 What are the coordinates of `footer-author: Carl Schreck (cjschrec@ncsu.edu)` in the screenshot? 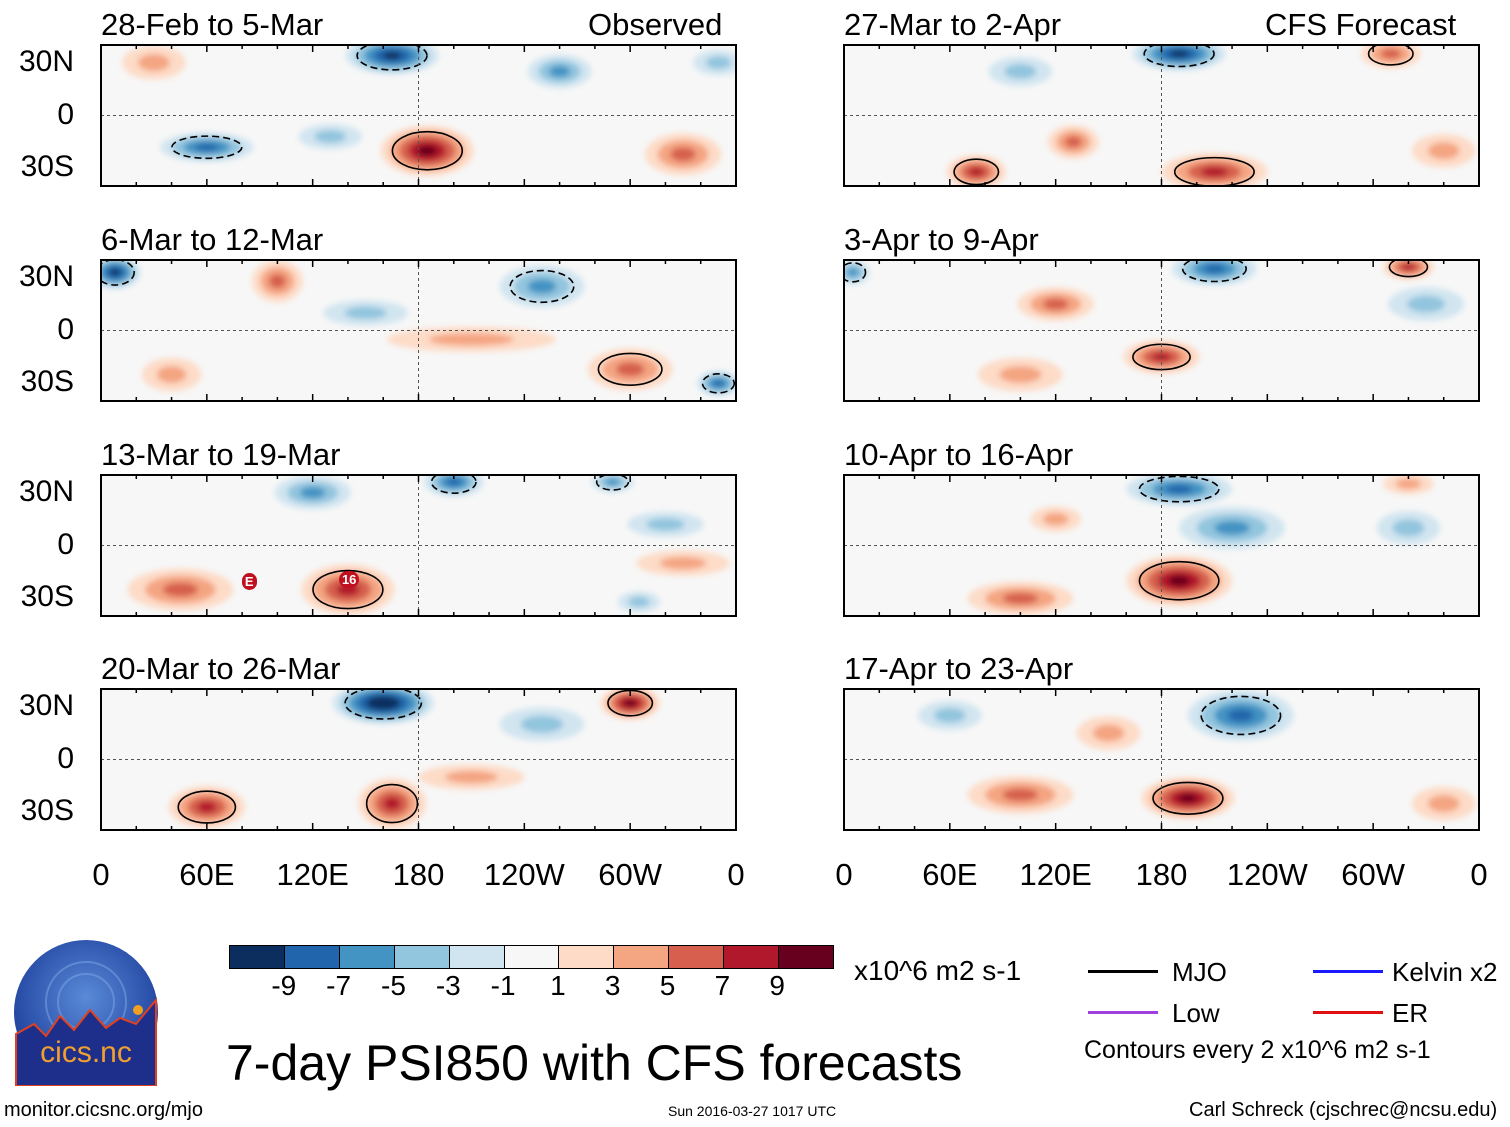 It's located at (1343, 1110).